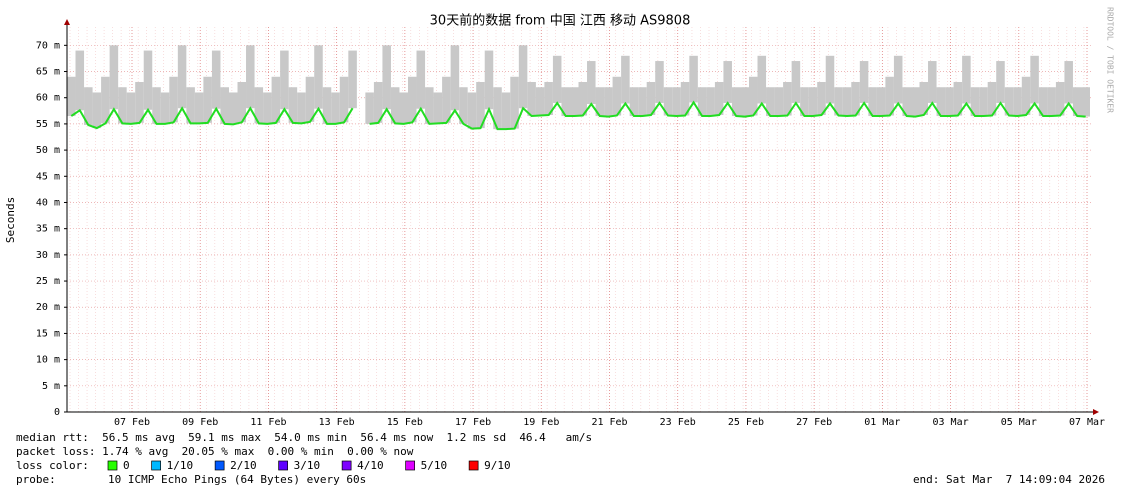  I want to click on x-tick-label: 19 Feb, so click(541, 422).